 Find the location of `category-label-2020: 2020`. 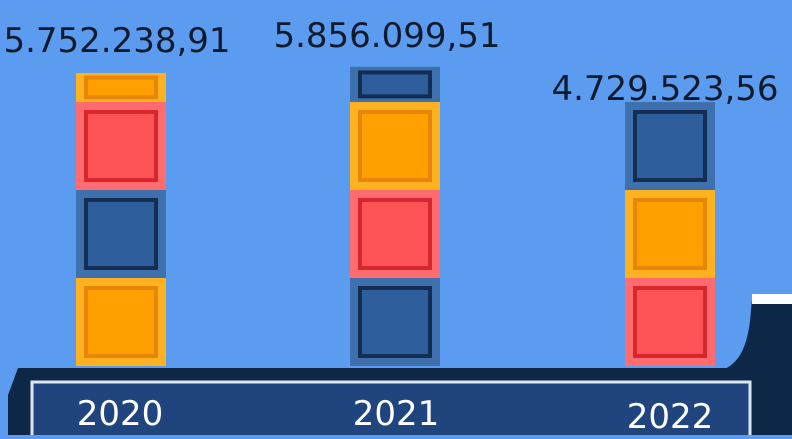

category-label-2020: 2020 is located at coordinates (120, 414).